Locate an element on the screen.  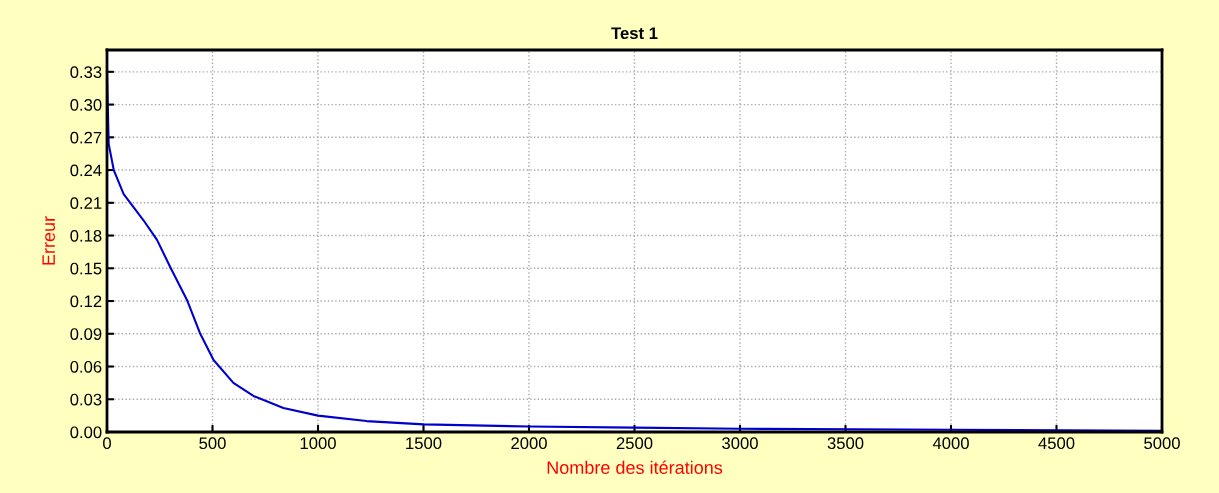
x-tick-label: 1000 is located at coordinates (318, 443).